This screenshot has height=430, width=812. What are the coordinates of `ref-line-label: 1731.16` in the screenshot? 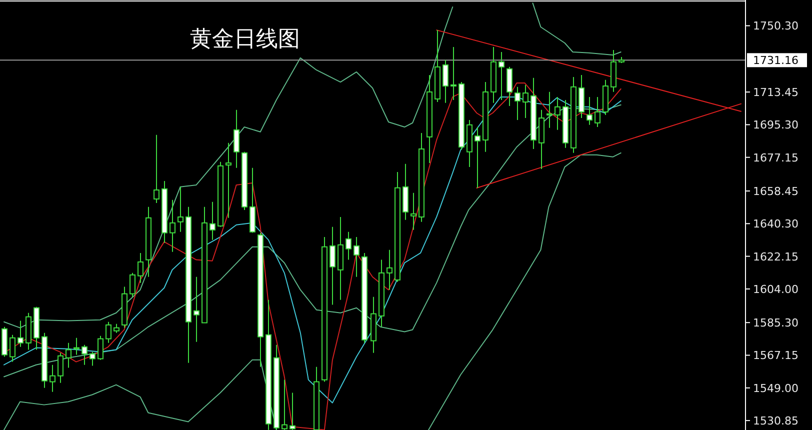 It's located at (775, 61).